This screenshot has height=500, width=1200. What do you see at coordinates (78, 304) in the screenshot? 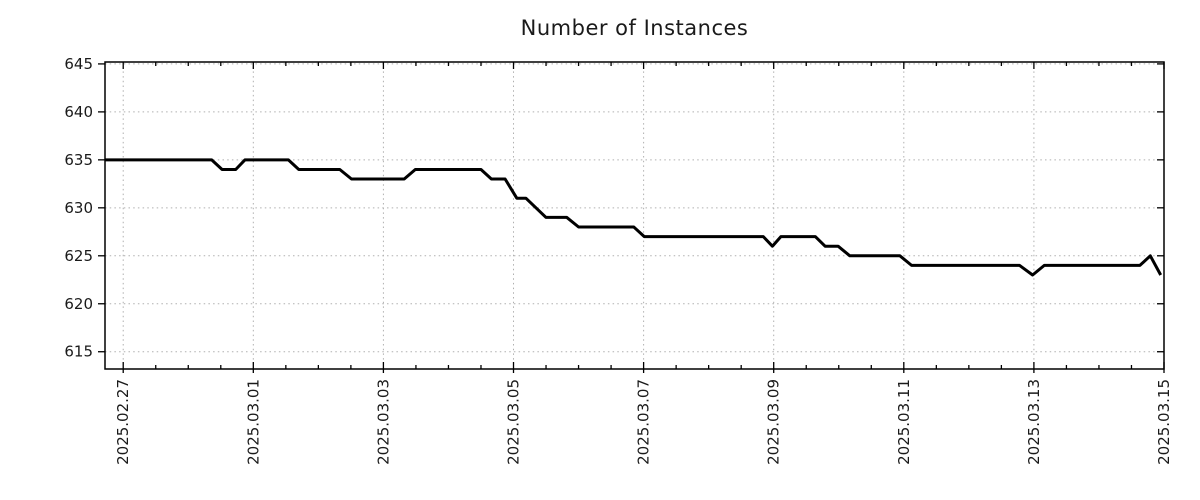
I see `y-tick-label: 620` at bounding box center [78, 304].